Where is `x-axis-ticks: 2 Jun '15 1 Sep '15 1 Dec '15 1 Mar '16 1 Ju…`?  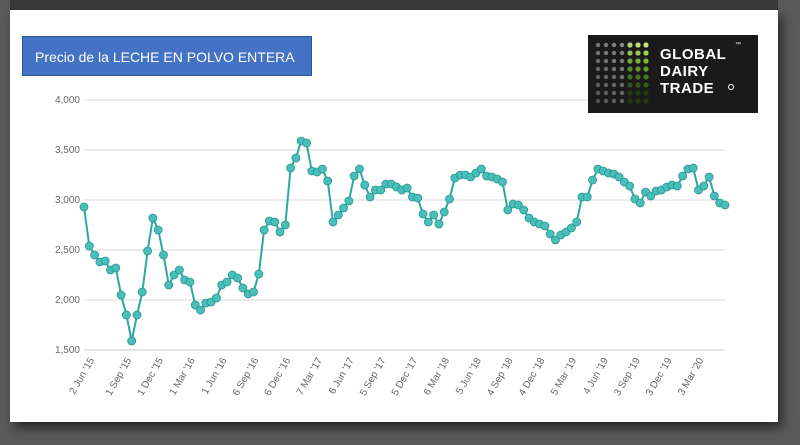 x-axis-ticks: 2 Jun '15 1 Sep '15 1 Dec '15 1 Mar '16 1 Ju… is located at coordinates (387, 377).